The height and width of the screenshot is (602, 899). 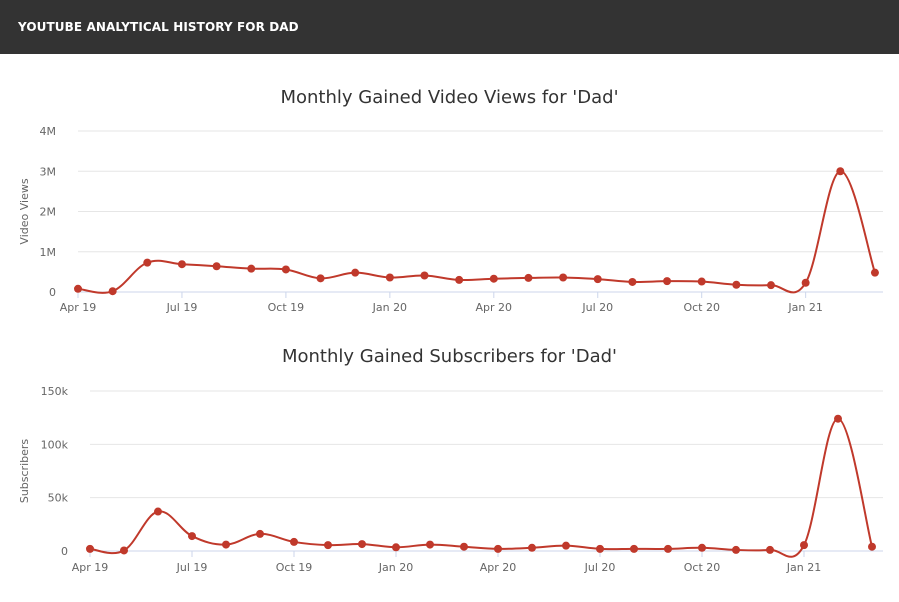 I want to click on y-tick-label: 2M, so click(x=48, y=212).